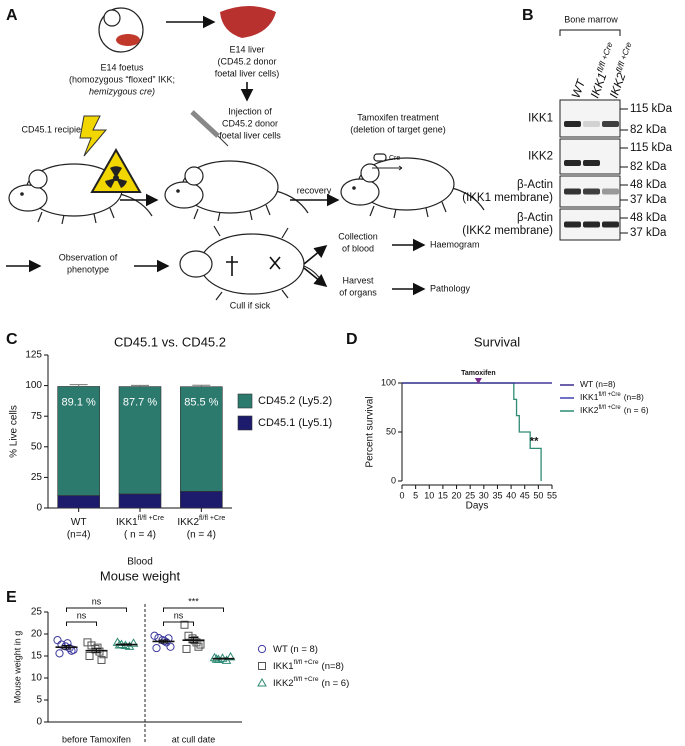 Image resolution: width=685 pixels, height=746 pixels. What do you see at coordinates (122, 67) in the screenshot?
I see `foetus-label: E14 foetus` at bounding box center [122, 67].